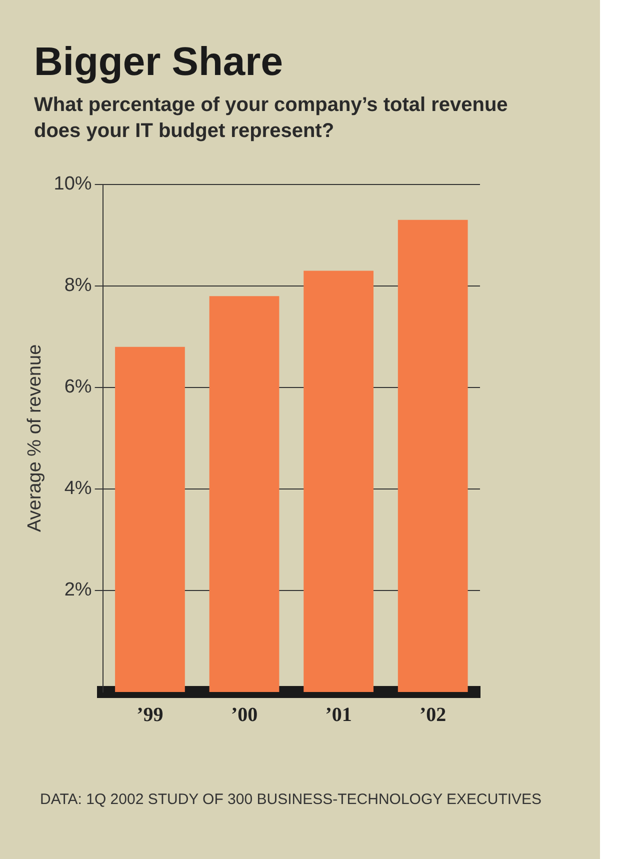 This screenshot has width=638, height=859. Describe the element at coordinates (271, 118) in the screenshot. I see `chart-subtitle: What percentage of your company’s total revenue does your IT budget represent?` at that location.